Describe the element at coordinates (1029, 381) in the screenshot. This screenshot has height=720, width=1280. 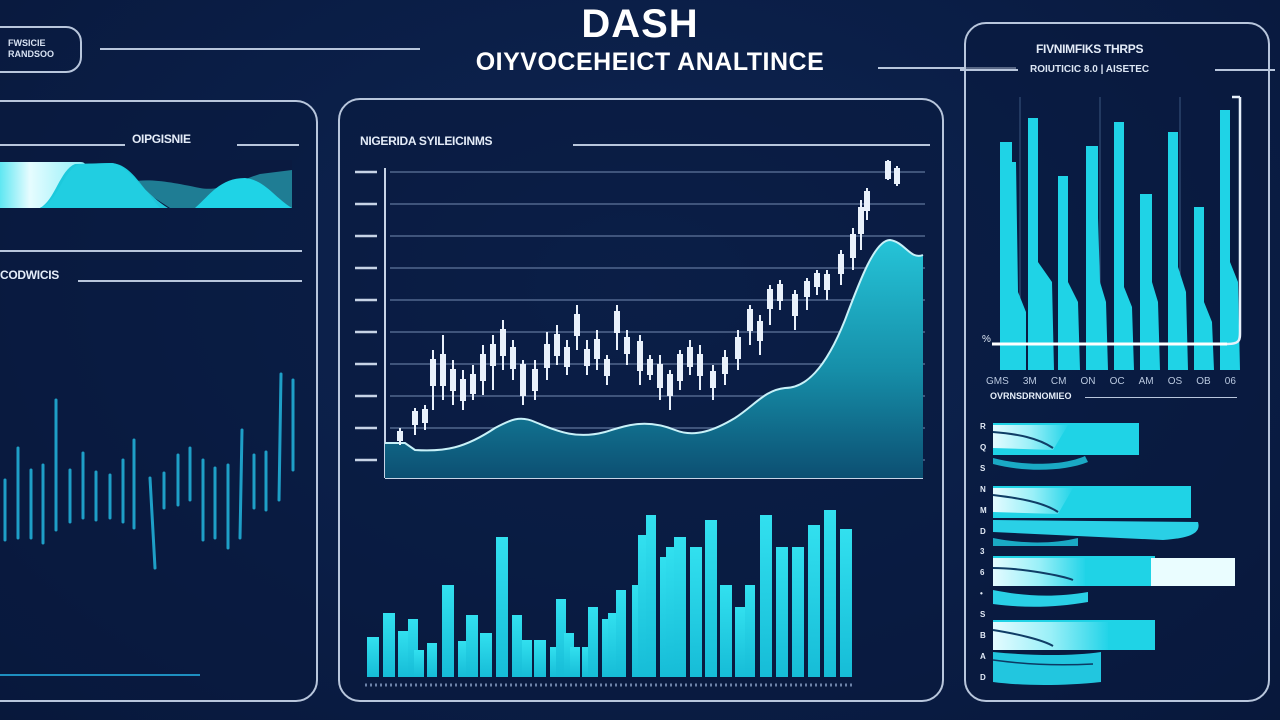
I see `x-label: 3M` at that location.